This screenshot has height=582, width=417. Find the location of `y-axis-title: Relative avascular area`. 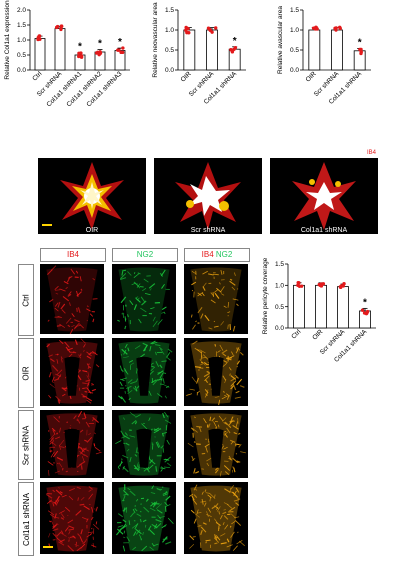

y-axis-title: Relative avascular area is located at coordinates (280, 40).